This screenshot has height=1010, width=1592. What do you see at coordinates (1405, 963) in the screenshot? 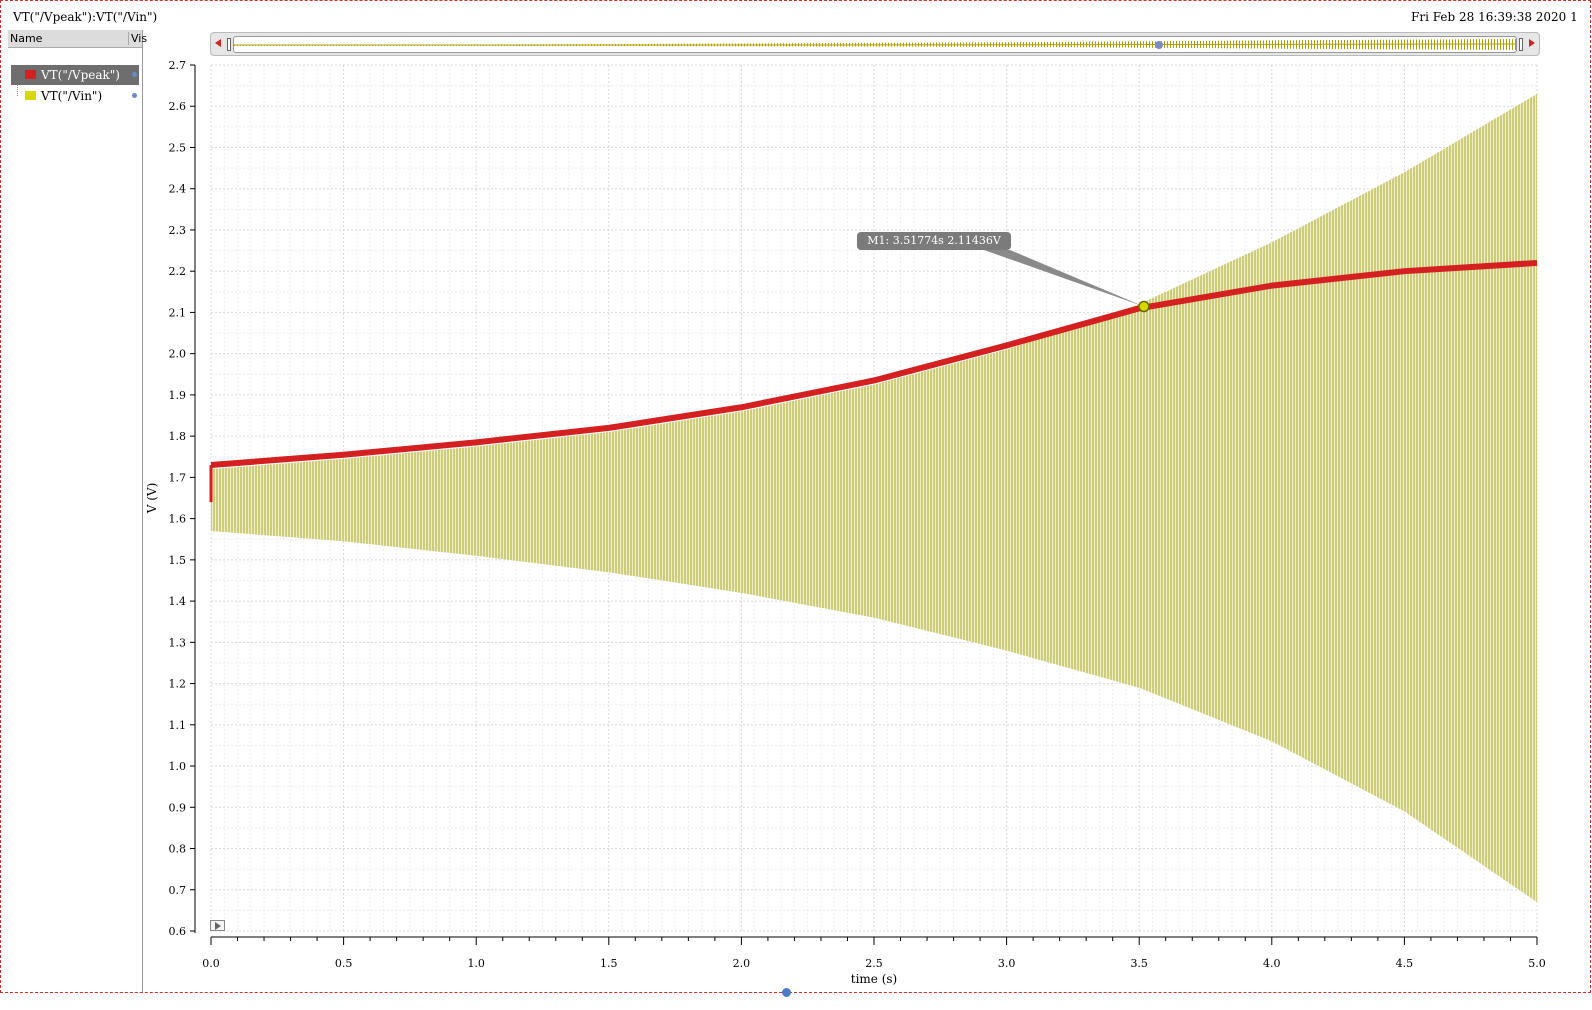
I see `x-tick-label: 4.5` at bounding box center [1405, 963].